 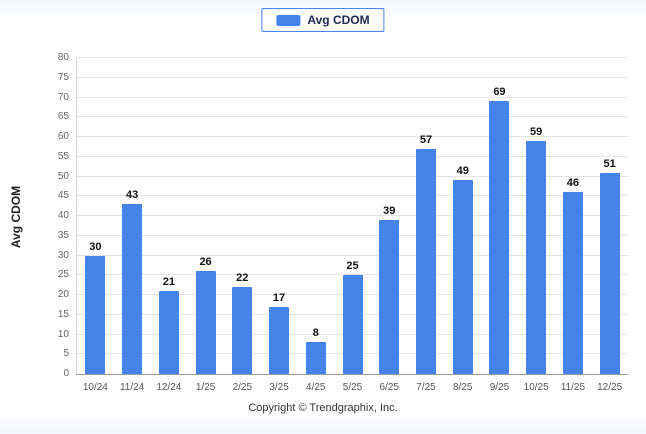 What do you see at coordinates (63, 57) in the screenshot?
I see `y-tick-label: 80` at bounding box center [63, 57].